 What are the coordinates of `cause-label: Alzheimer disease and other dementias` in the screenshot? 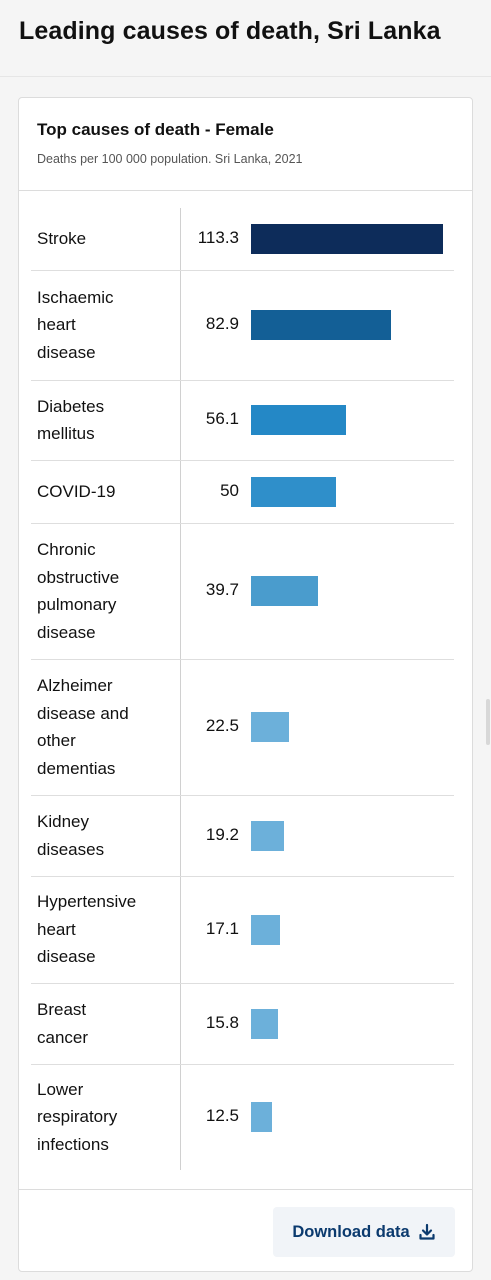 It's located at (83, 727).